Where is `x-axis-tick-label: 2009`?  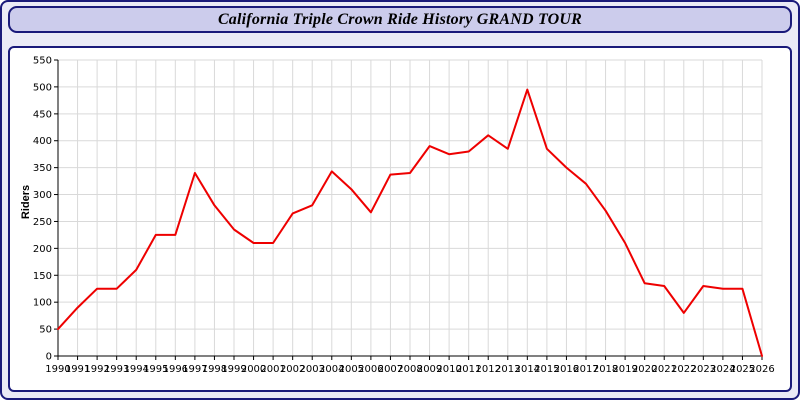 x-axis-tick-label: 2009 is located at coordinates (429, 369).